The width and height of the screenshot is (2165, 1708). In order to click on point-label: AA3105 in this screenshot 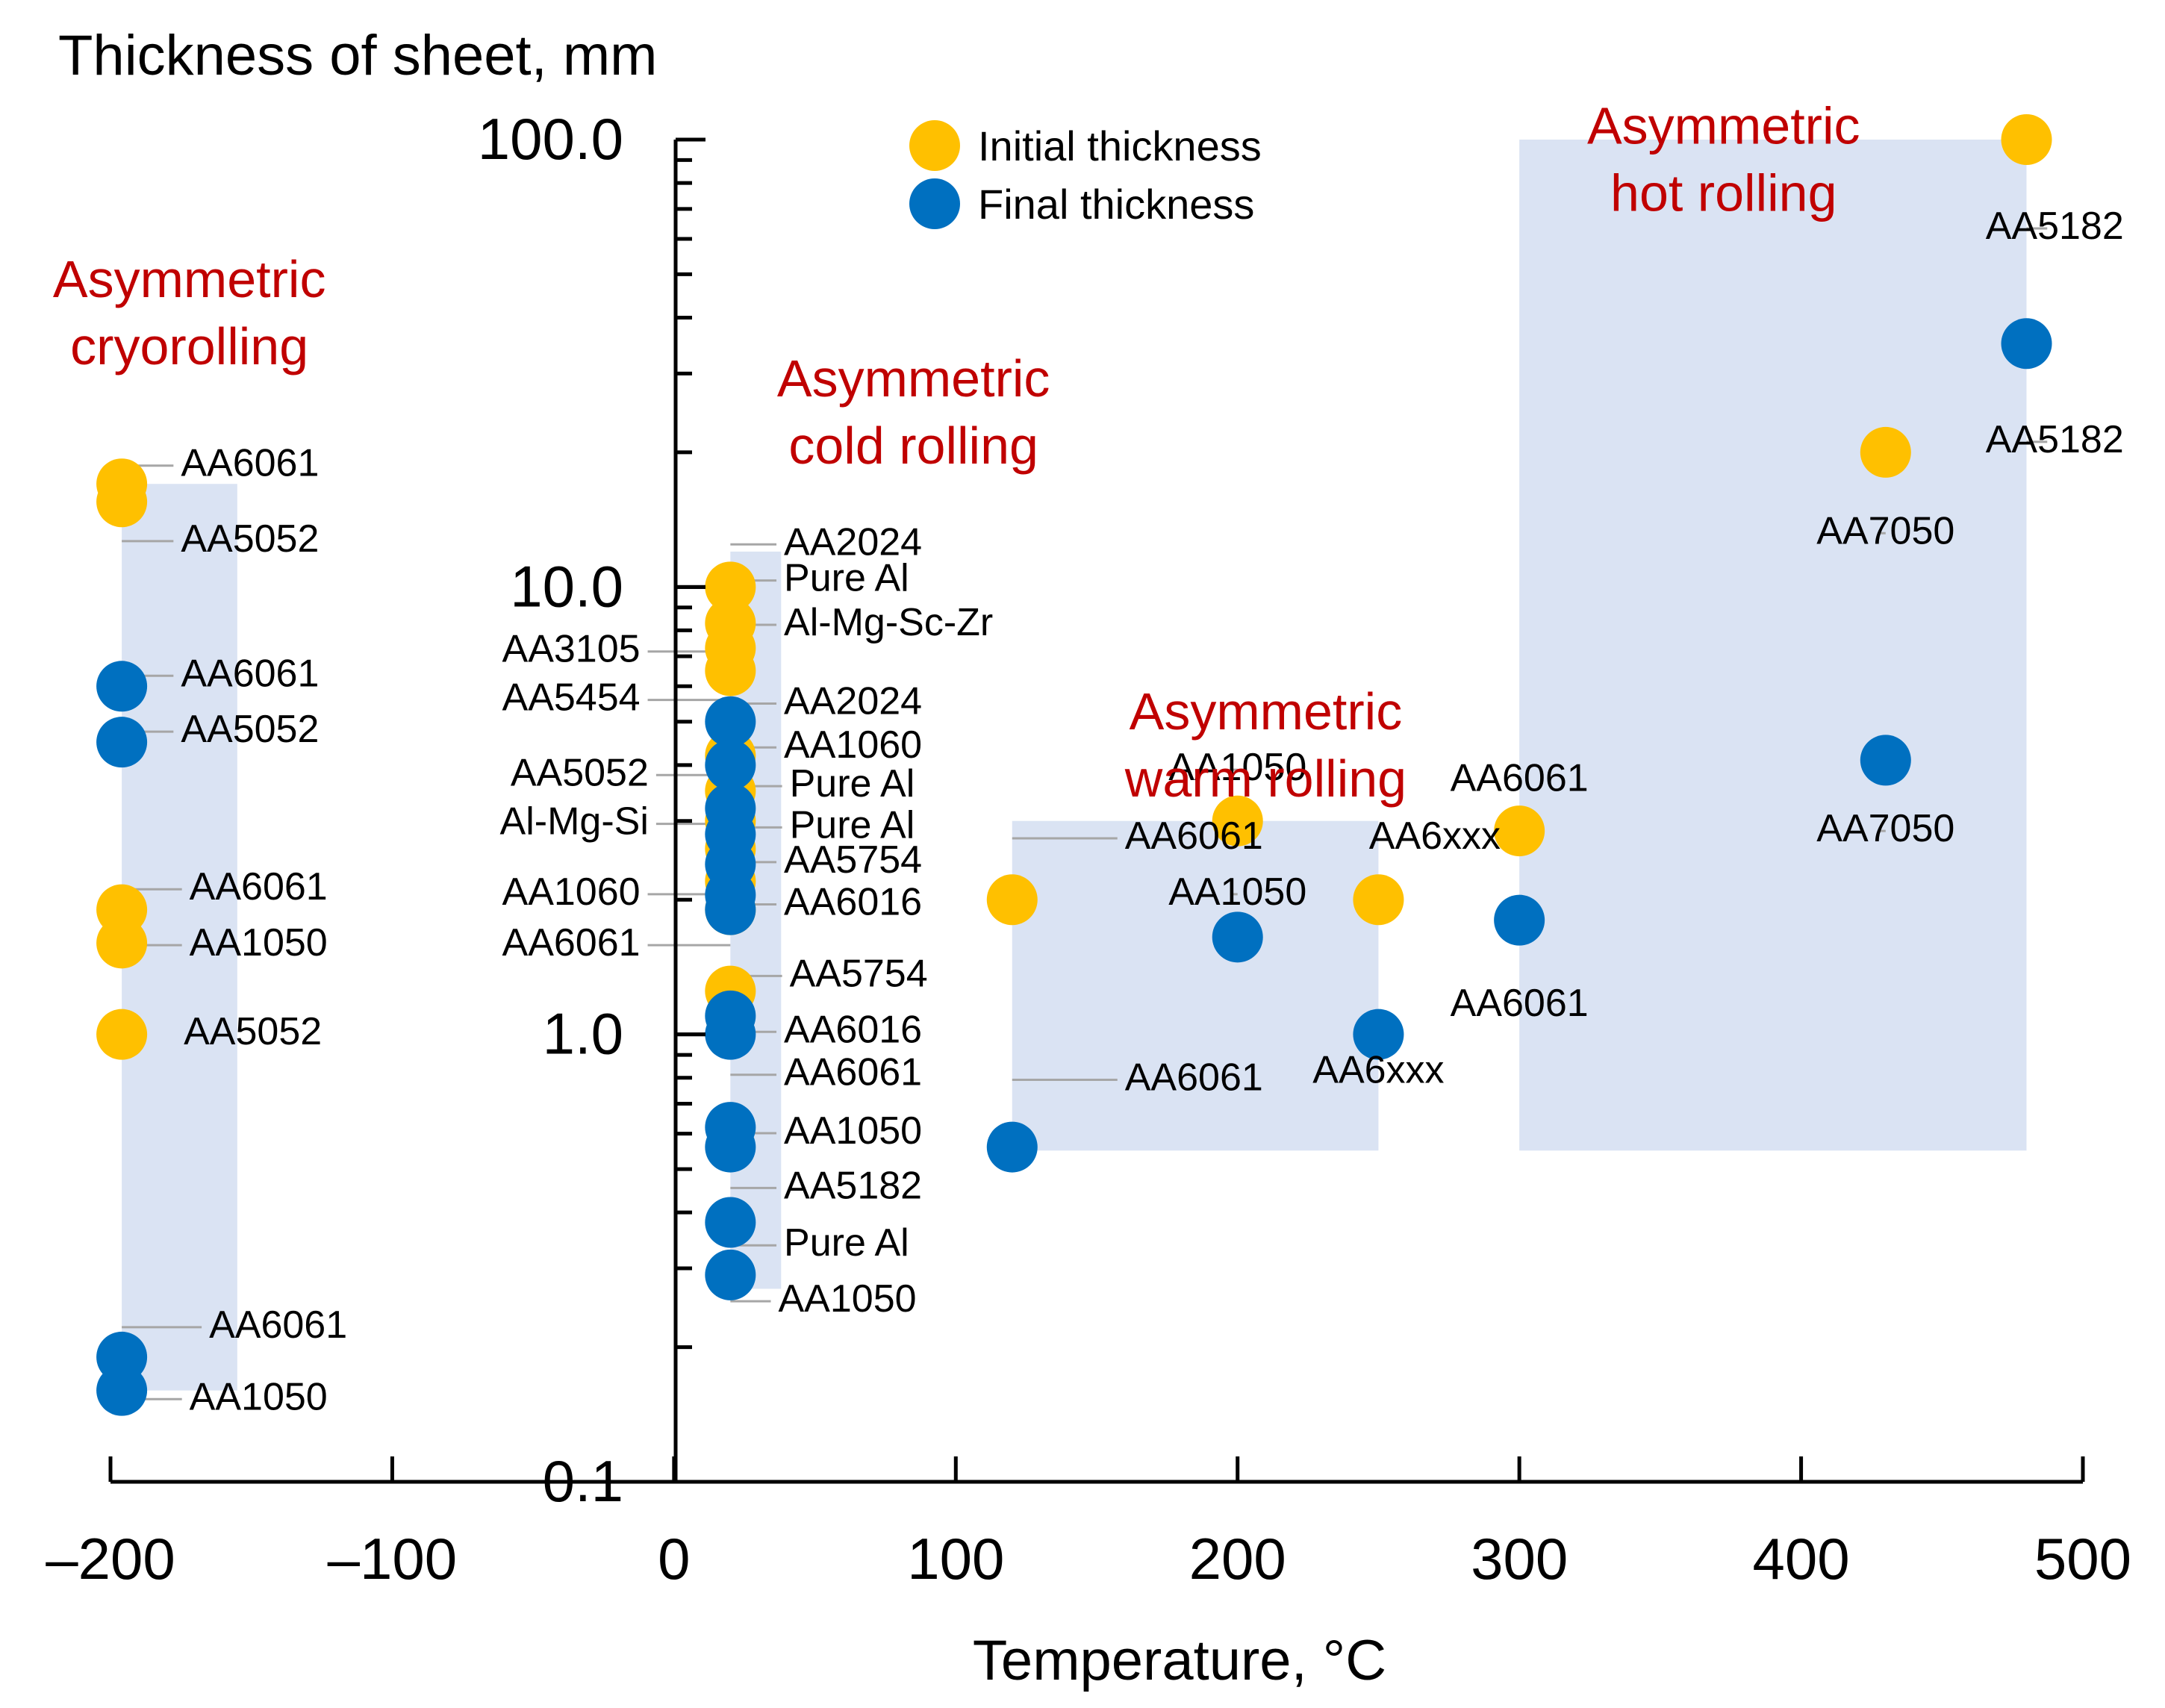, I will do `click(571, 649)`.